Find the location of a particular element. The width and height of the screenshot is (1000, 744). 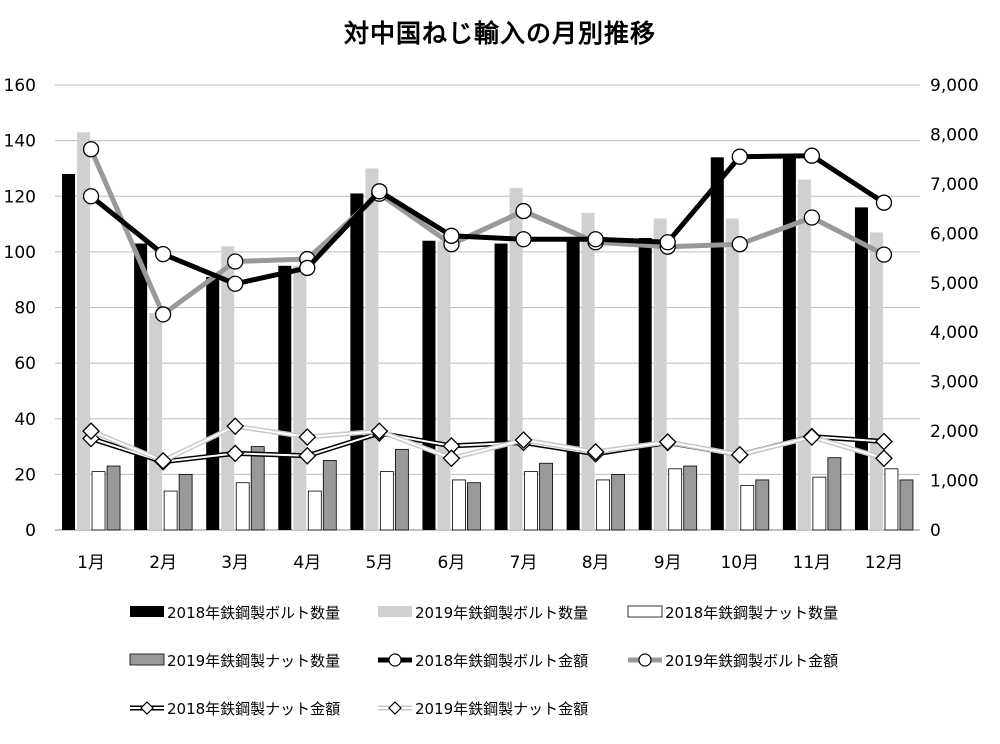

x-tick-label: 1月 is located at coordinates (91, 563).